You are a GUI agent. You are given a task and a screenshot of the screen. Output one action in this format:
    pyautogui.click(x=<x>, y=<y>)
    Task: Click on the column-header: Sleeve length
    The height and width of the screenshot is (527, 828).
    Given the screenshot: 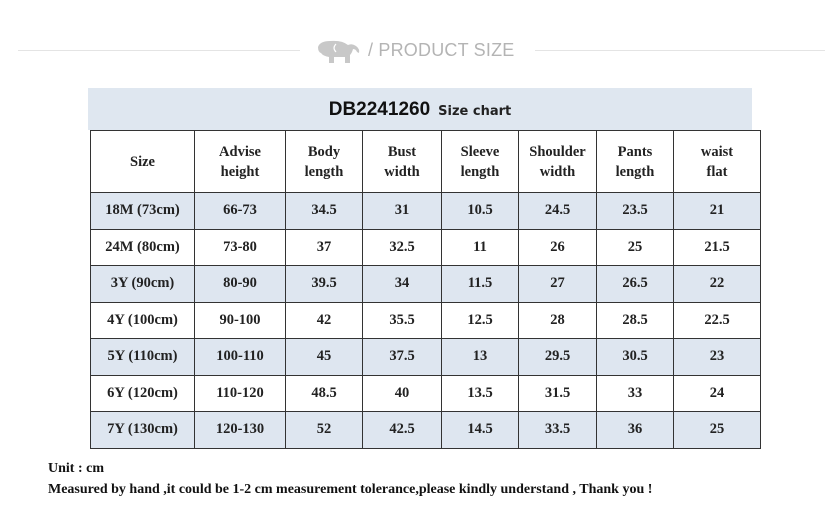 What is the action you would take?
    pyautogui.click(x=480, y=161)
    